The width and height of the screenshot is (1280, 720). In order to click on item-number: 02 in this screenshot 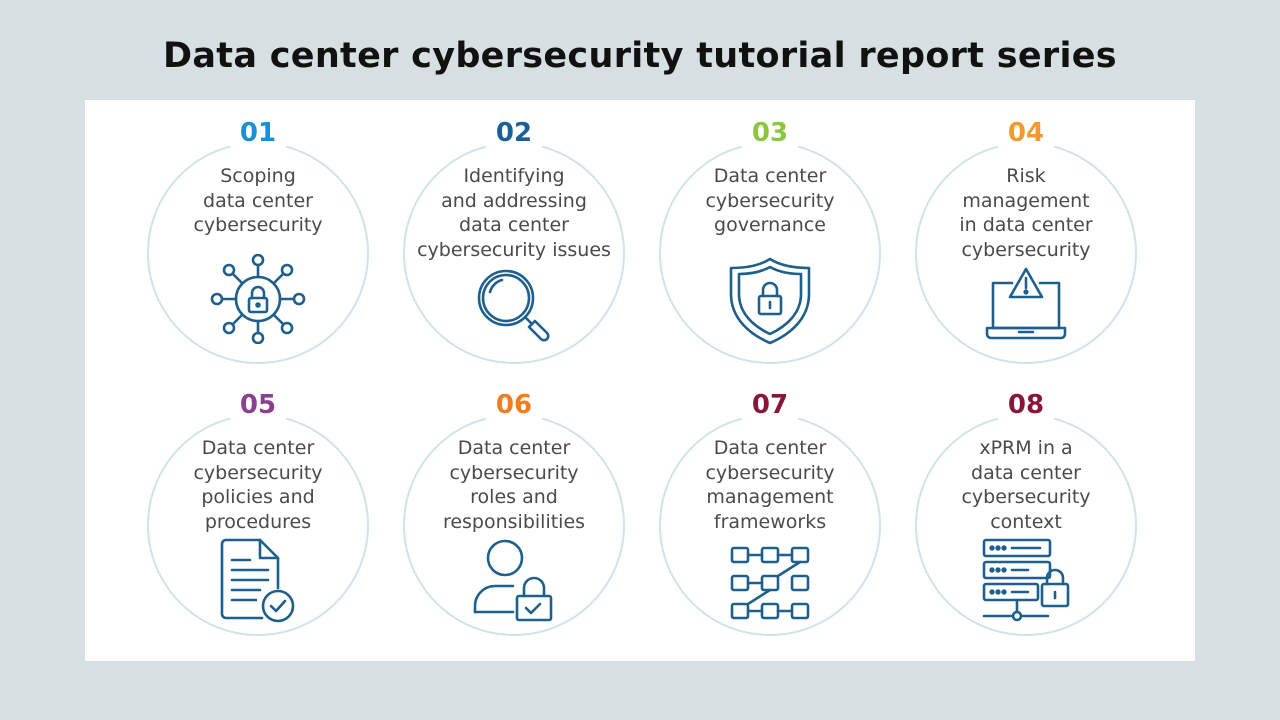, I will do `click(514, 133)`.